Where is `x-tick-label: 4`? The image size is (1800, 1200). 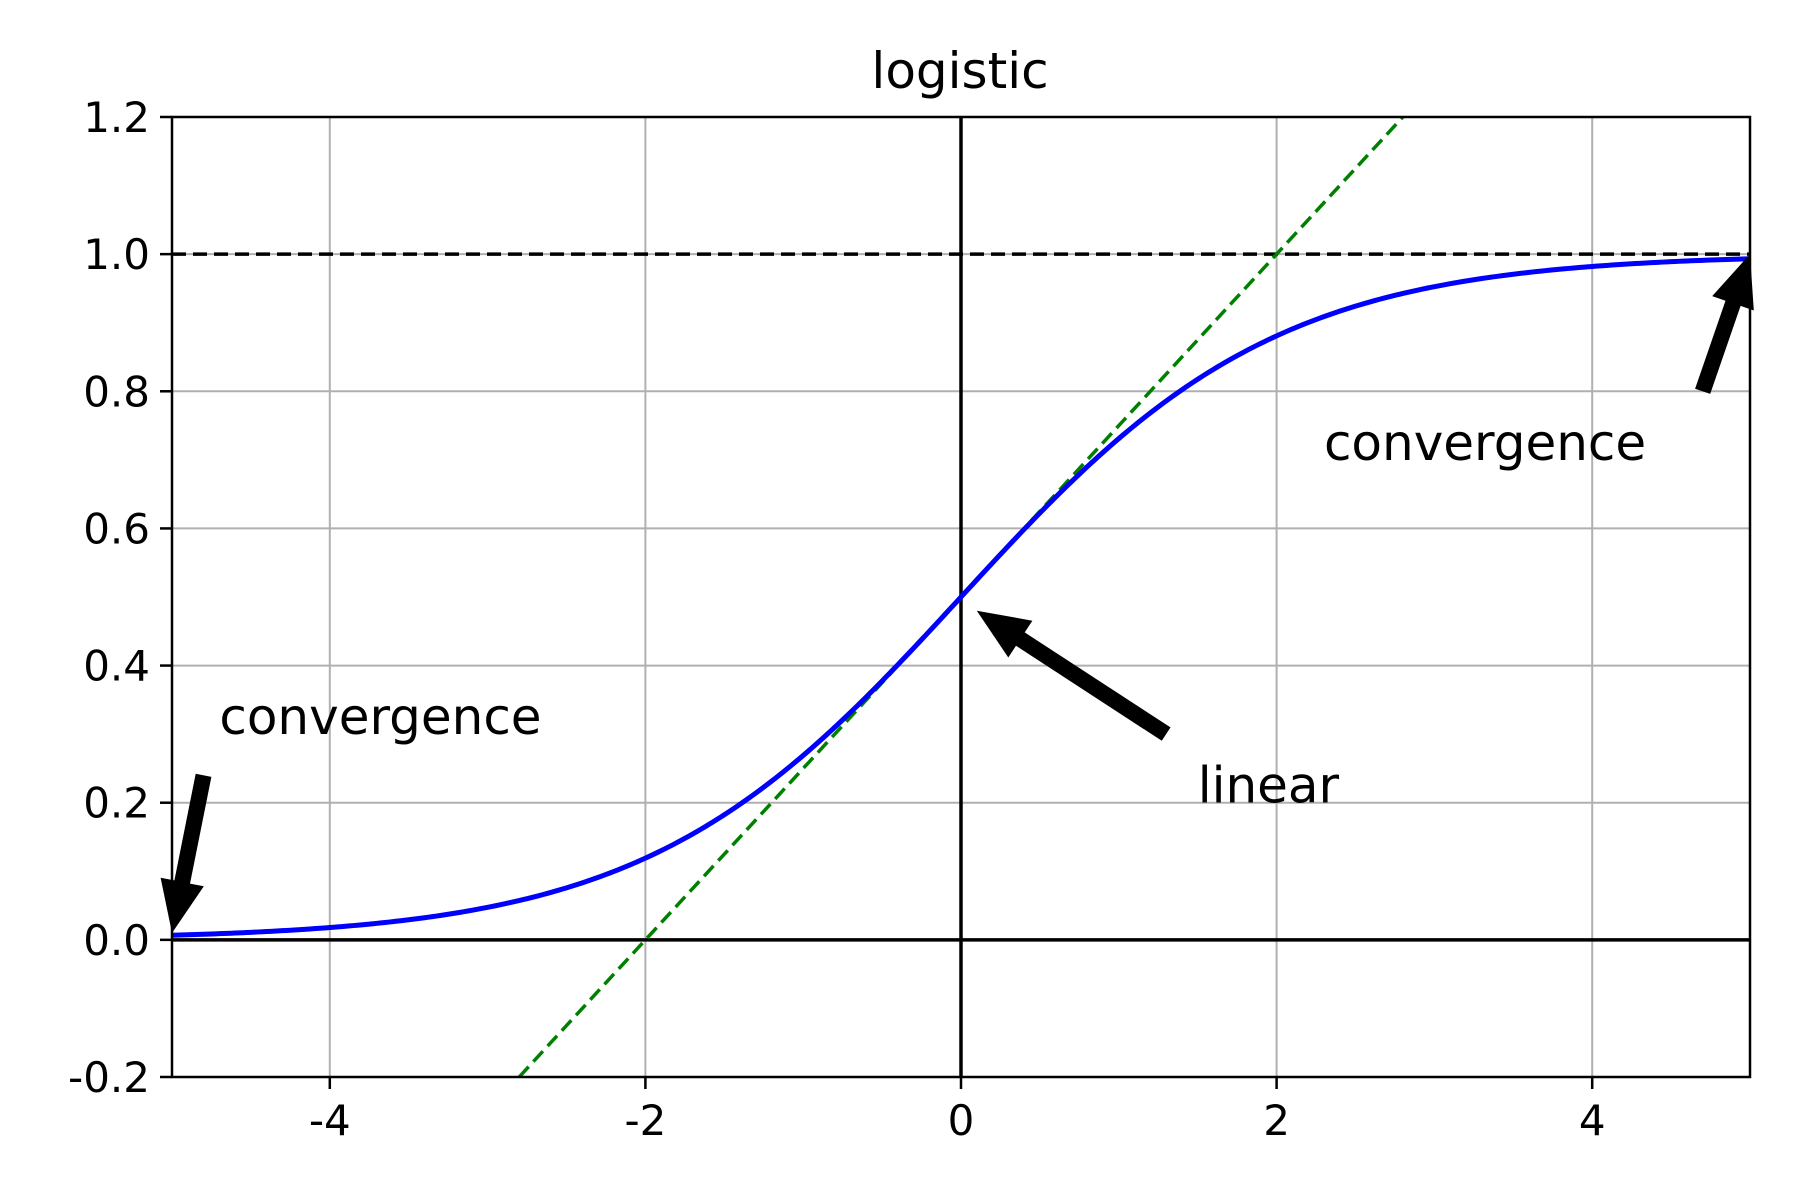 x-tick-label: 4 is located at coordinates (1592, 1120).